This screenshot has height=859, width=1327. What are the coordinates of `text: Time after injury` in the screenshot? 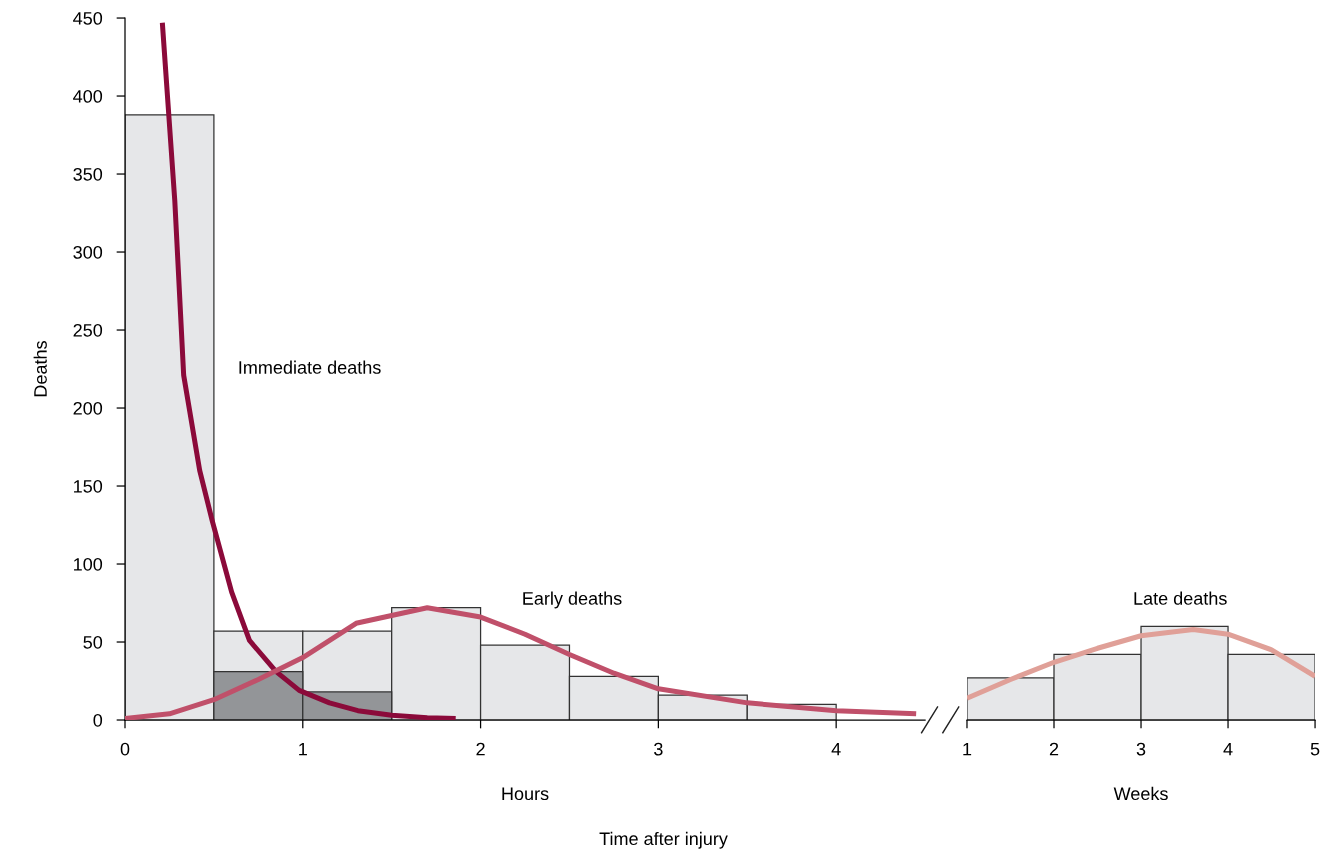 It's located at (663, 840).